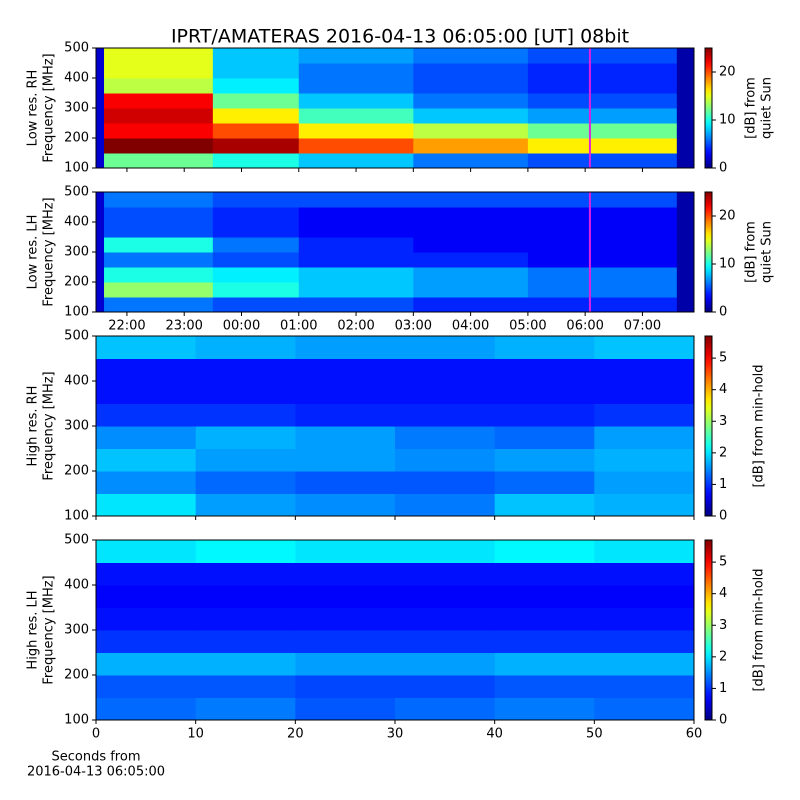  Describe the element at coordinates (298, 326) in the screenshot. I see `x-tick-label: 01:00` at that location.